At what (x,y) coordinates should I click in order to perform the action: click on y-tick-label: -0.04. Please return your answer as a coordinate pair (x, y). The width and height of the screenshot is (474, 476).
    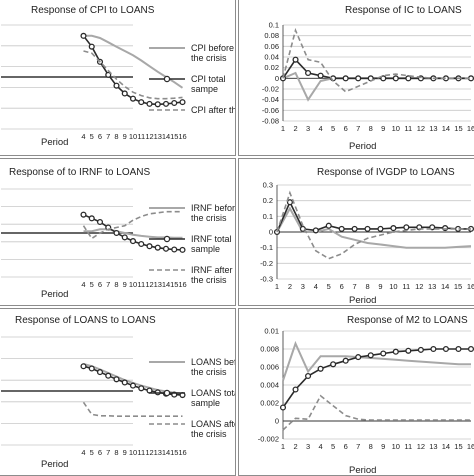
    Looking at the image, I should click on (270, 99).